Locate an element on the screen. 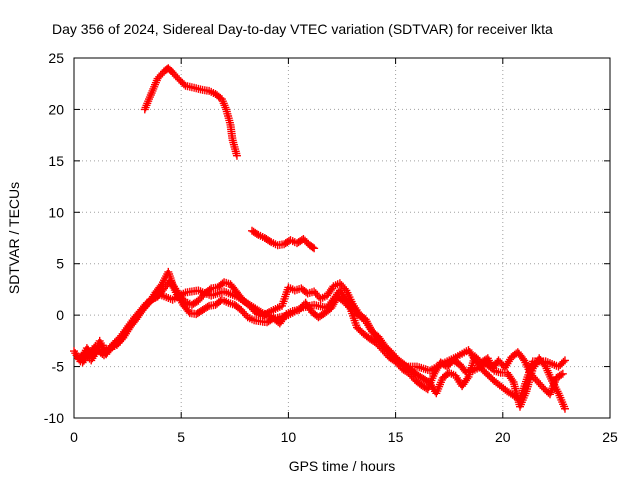 Image resolution: width=640 pixels, height=480 pixels. x-tick-label: 25 is located at coordinates (610, 437).